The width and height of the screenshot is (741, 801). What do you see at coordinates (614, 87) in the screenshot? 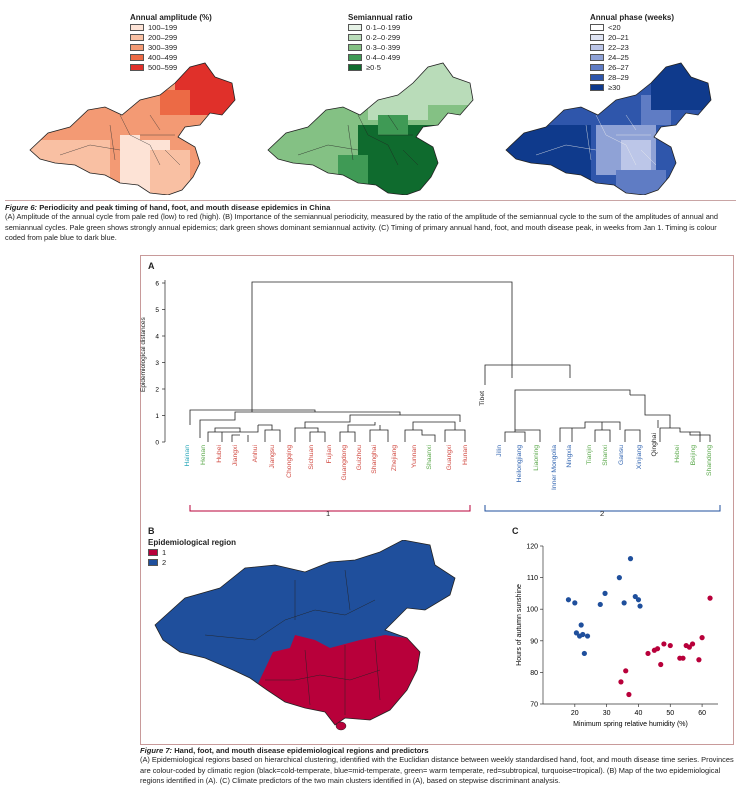
I see `legend-label: ≥30` at bounding box center [614, 87].